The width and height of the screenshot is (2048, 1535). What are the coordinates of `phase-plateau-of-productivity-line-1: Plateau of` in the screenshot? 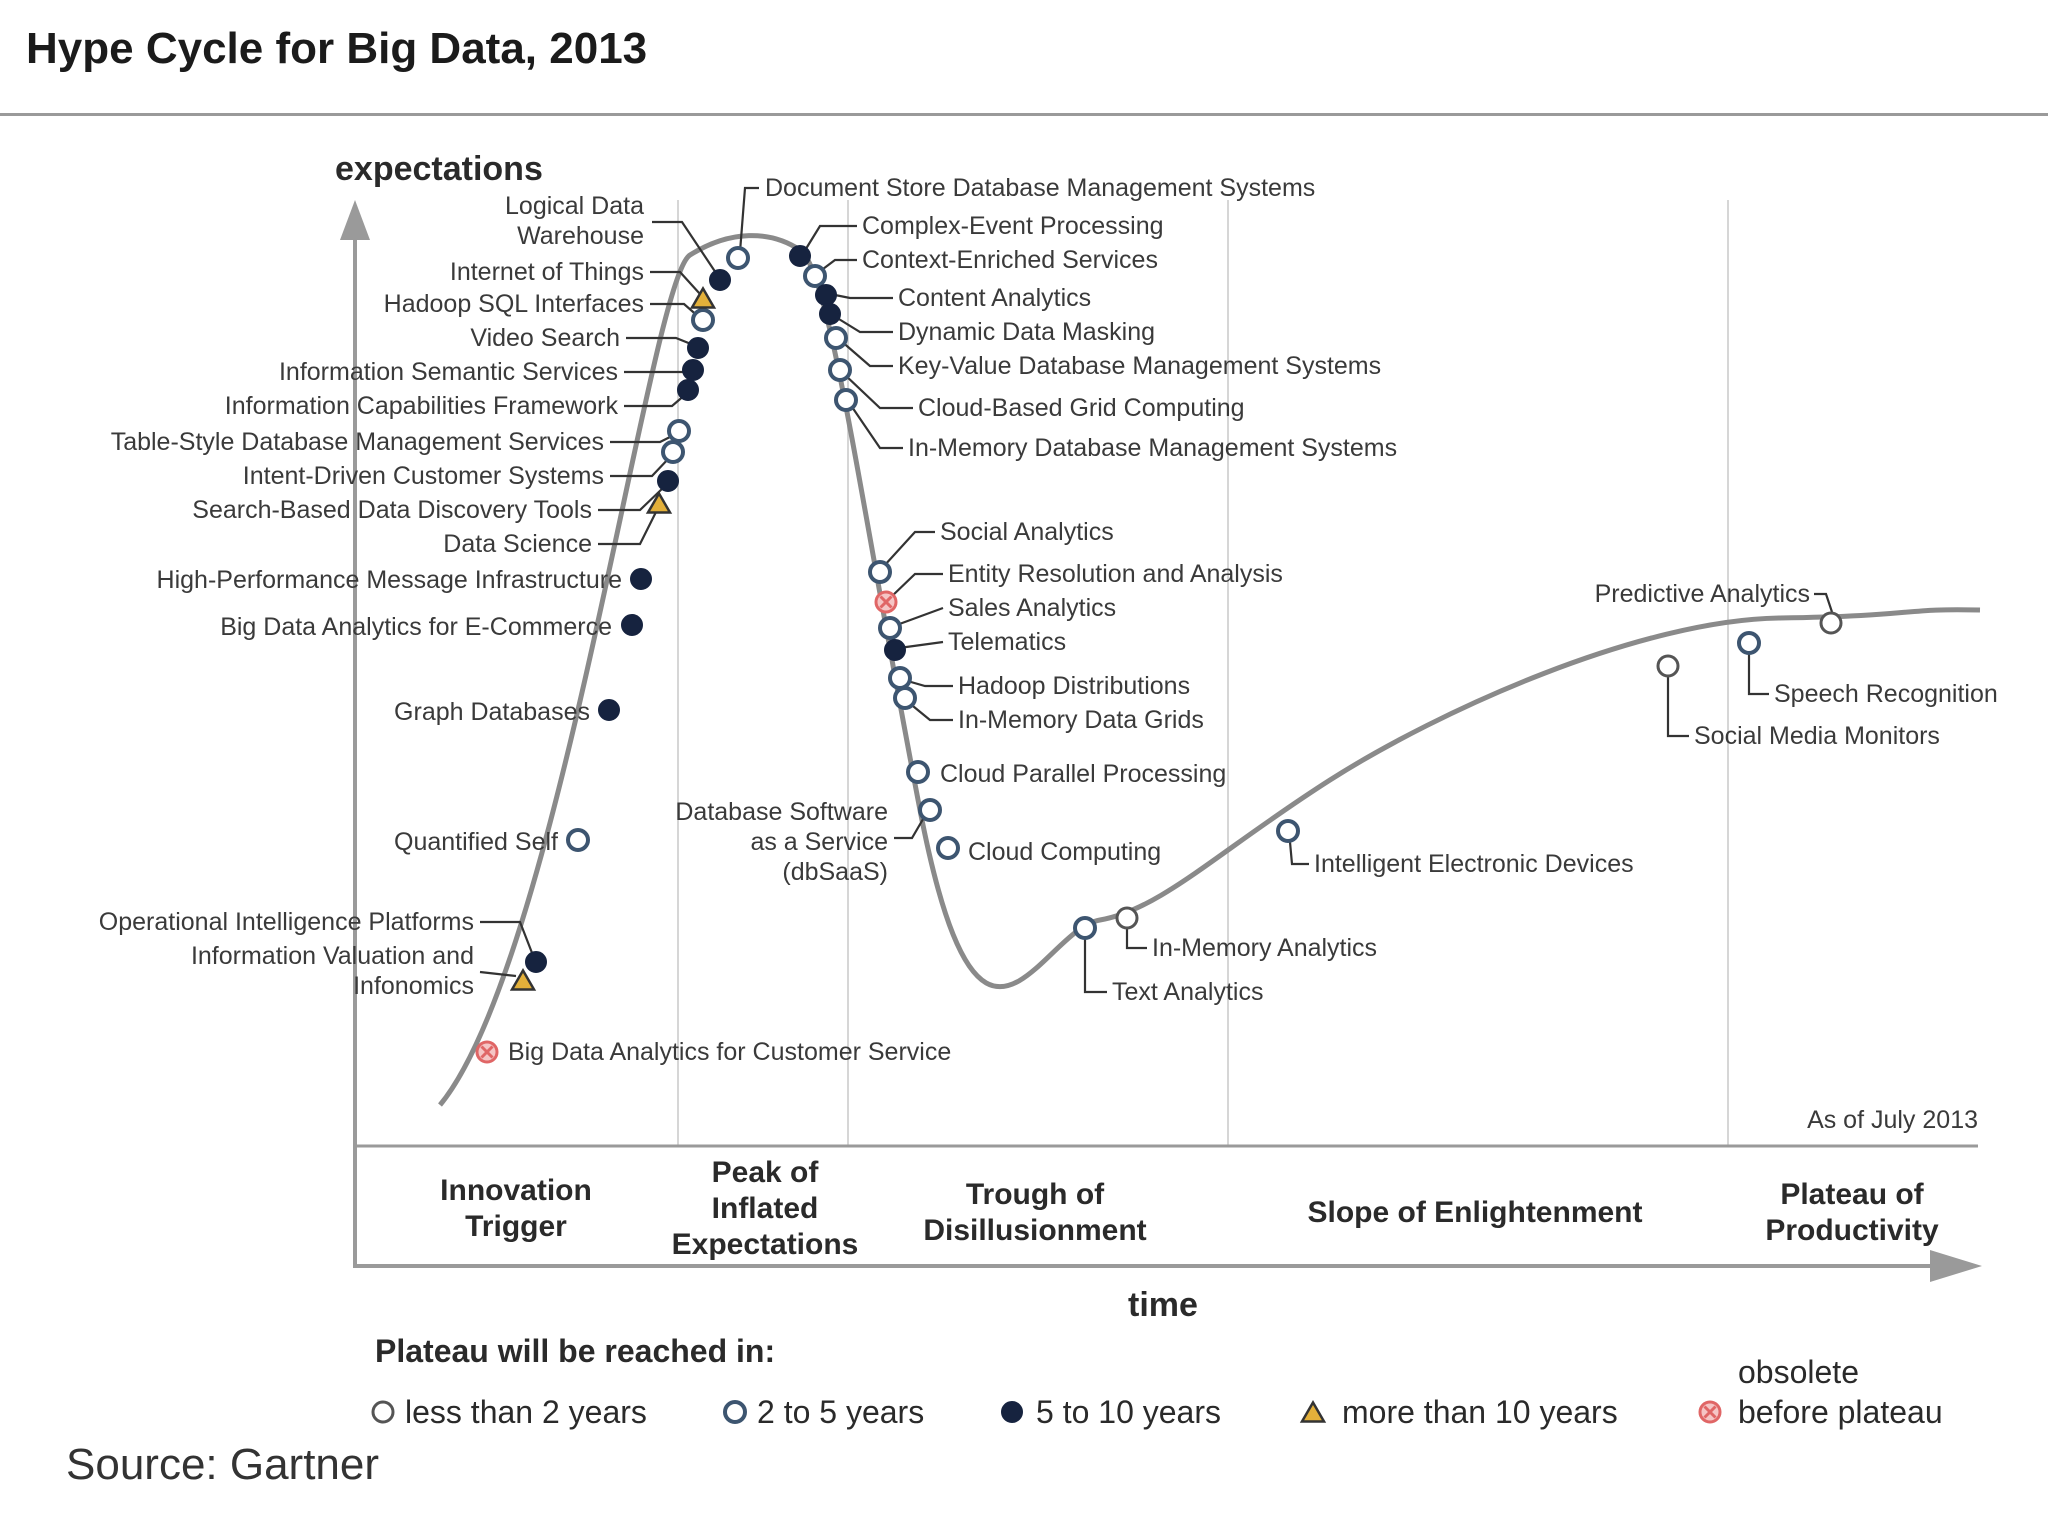 It's located at (1852, 1194).